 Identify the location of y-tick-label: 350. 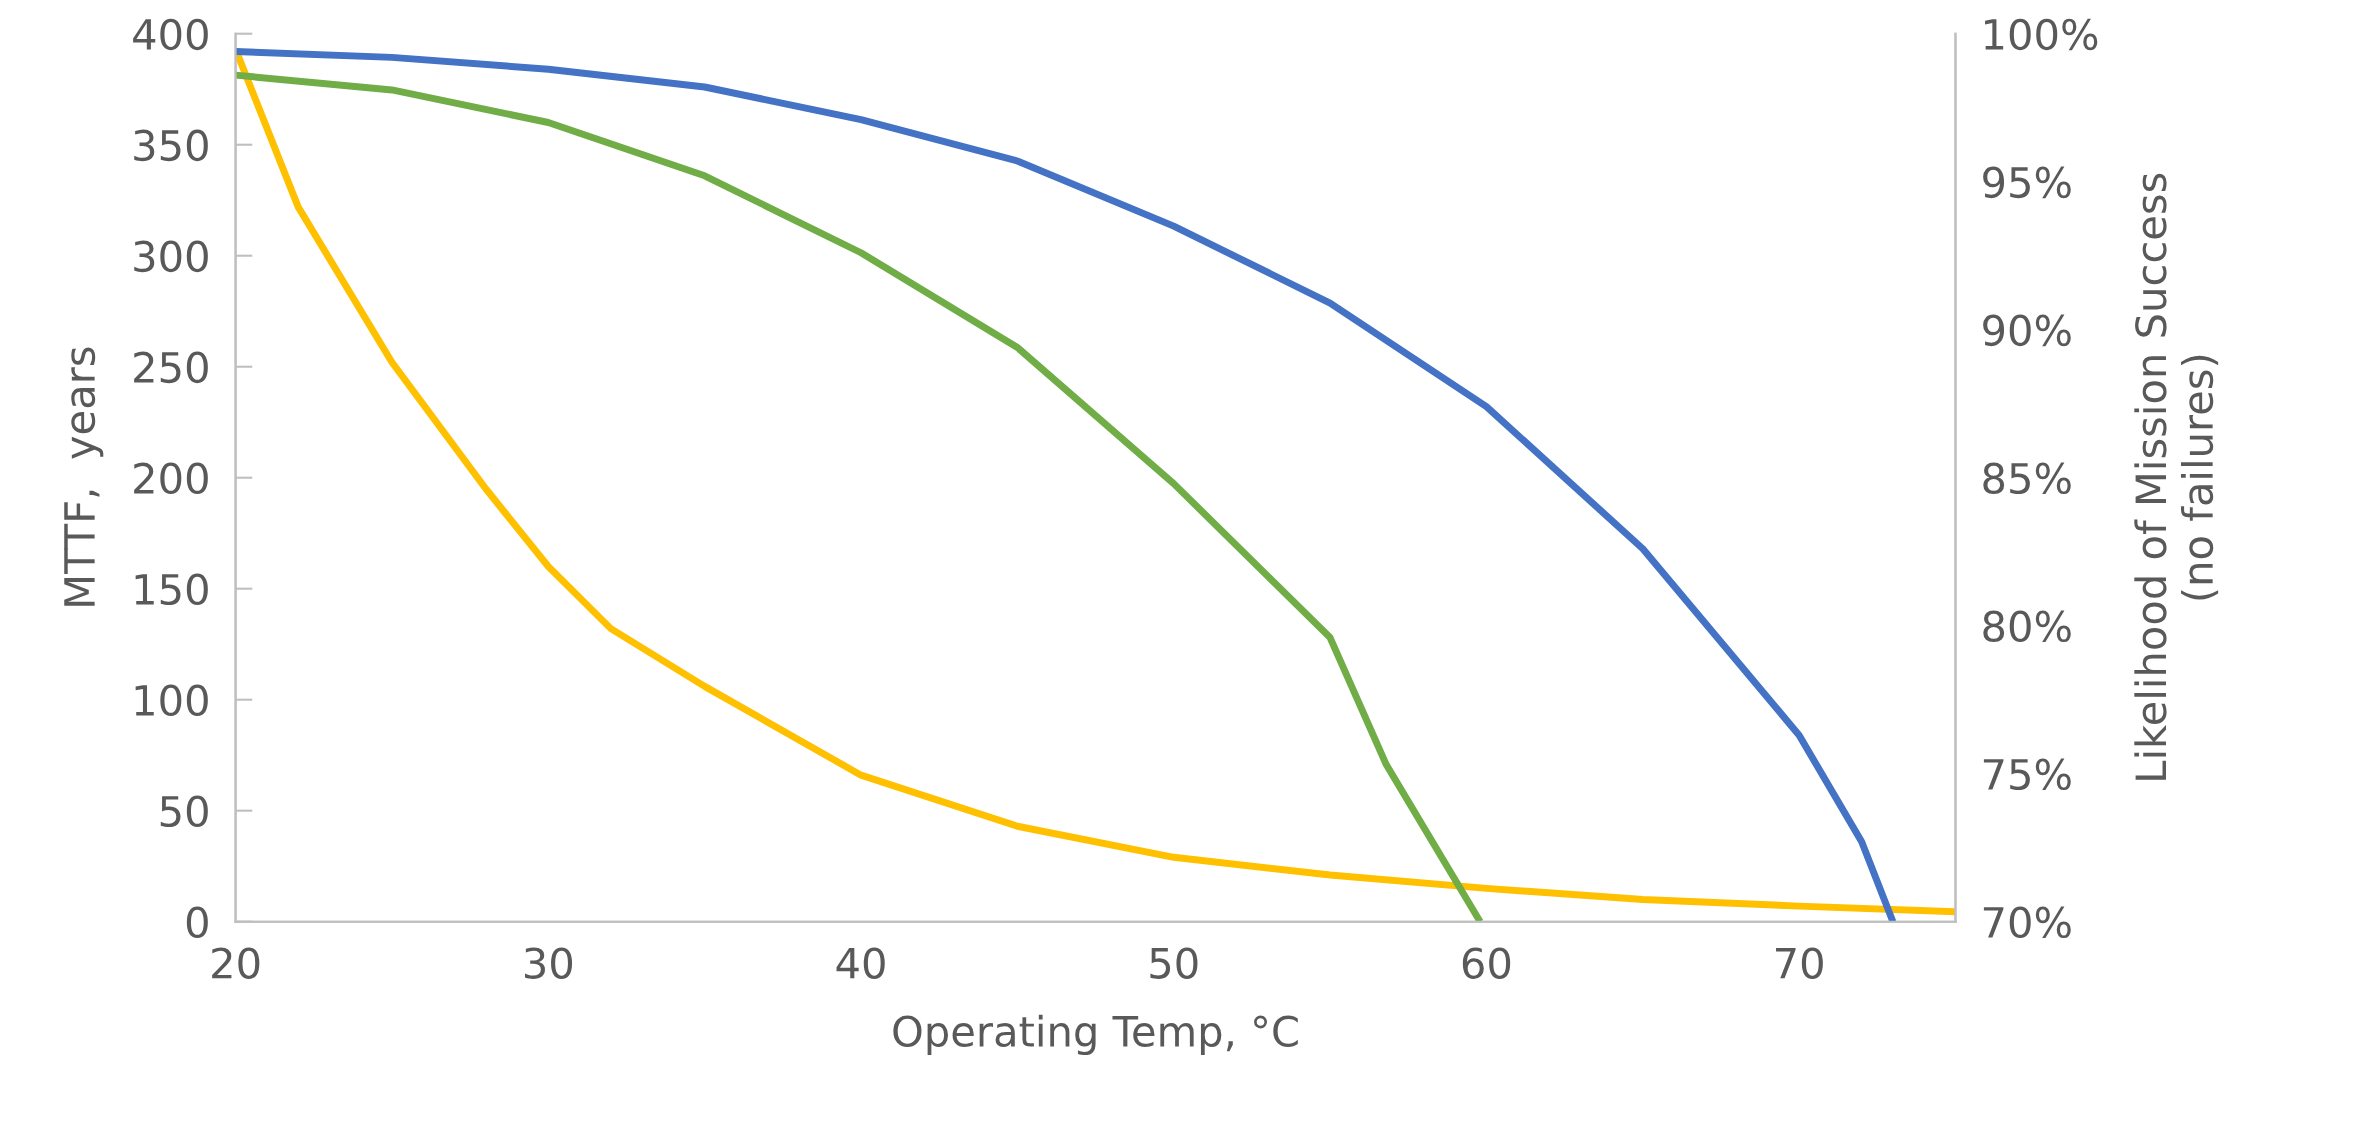
(171, 145).